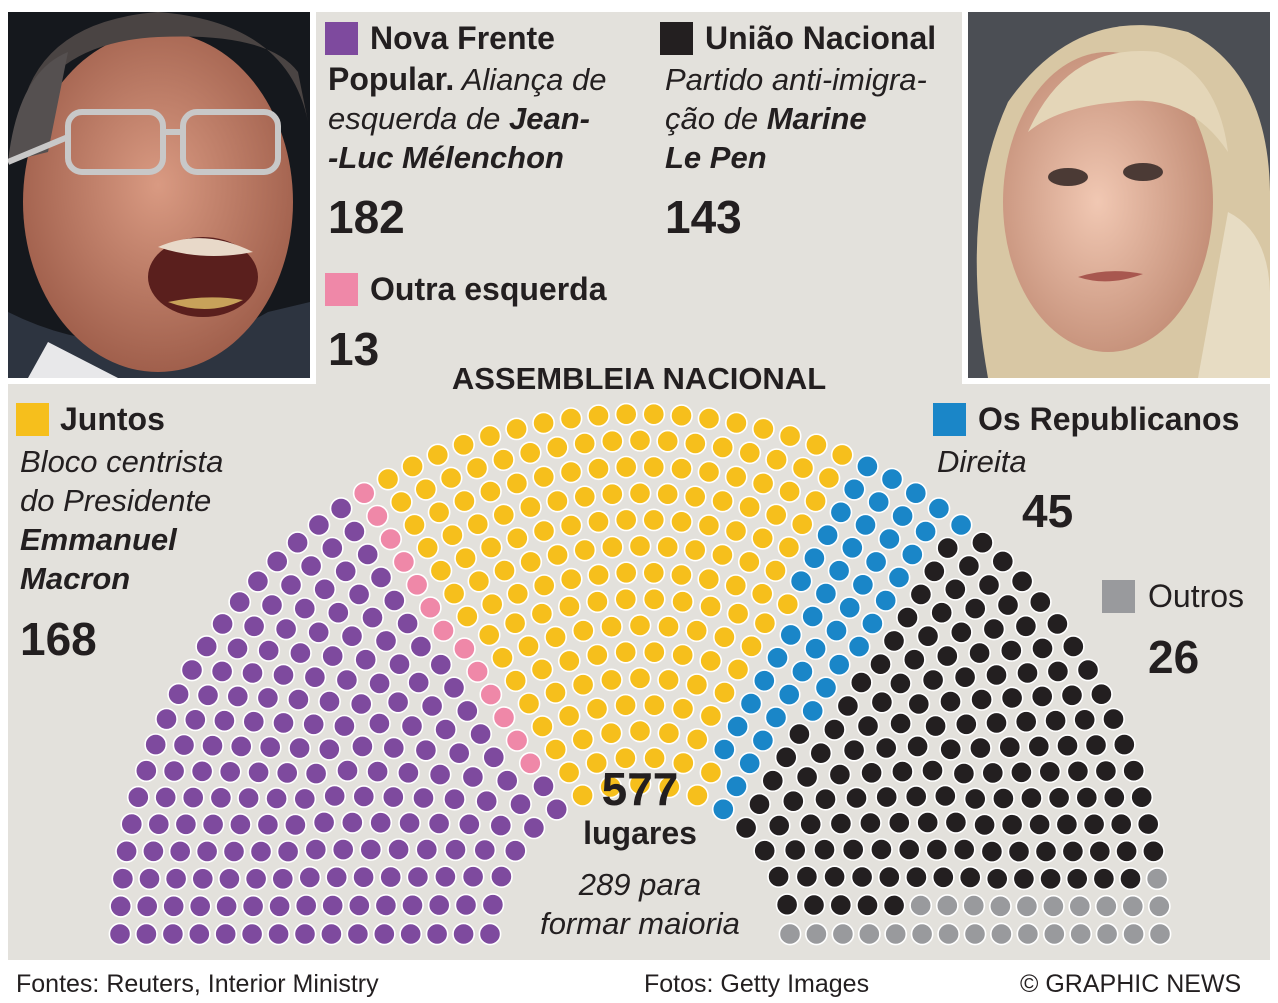 The height and width of the screenshot is (1003, 1278). What do you see at coordinates (640, 833) in the screenshot?
I see `total-seats-label: lugares` at bounding box center [640, 833].